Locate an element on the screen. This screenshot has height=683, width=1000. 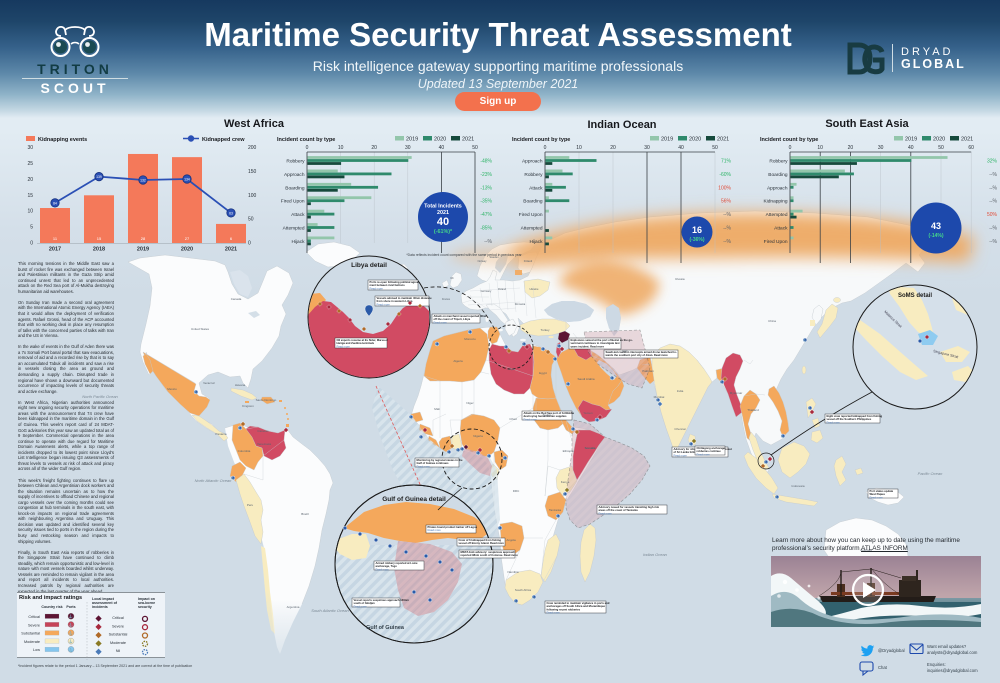
svg-text: Poland is located at coordinates (502, 289).